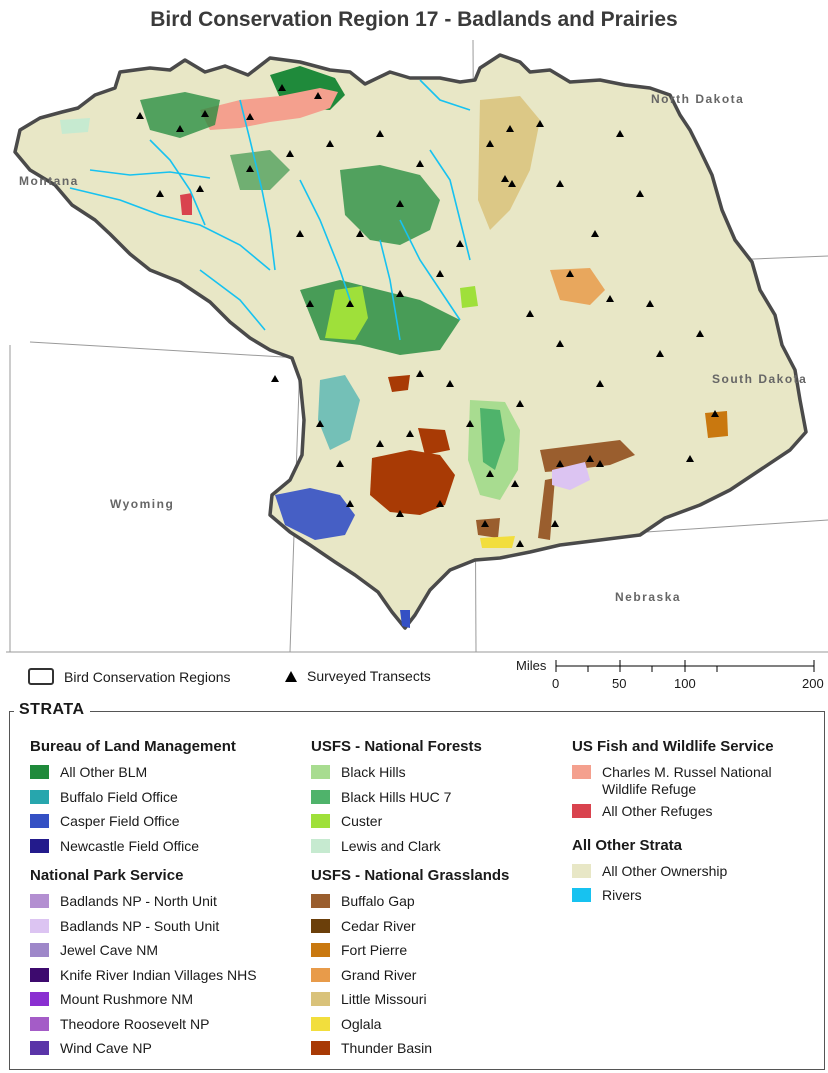 Image resolution: width=828 pixels, height=1073 pixels. I want to click on state-label-wyoming: Wyoming, so click(142, 504).